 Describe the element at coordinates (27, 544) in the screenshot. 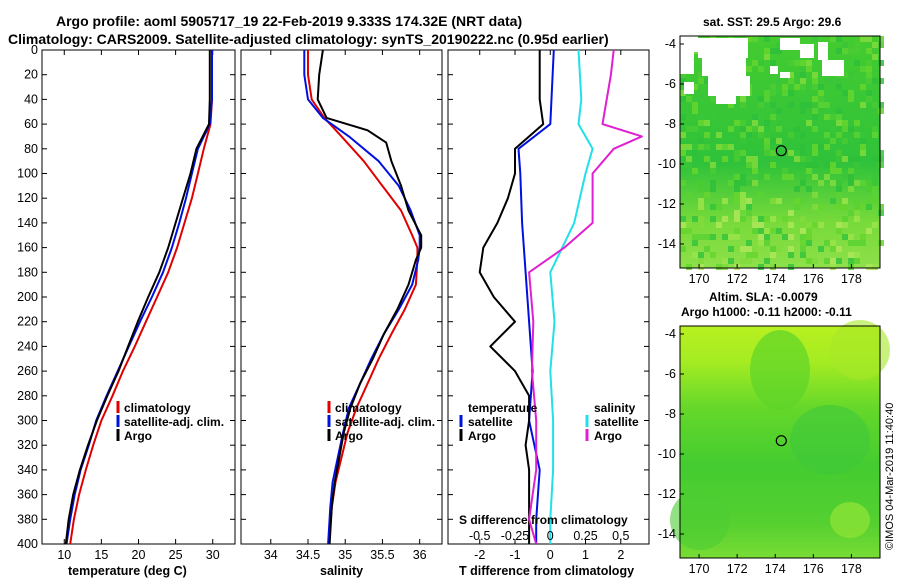

I see `y-tick-label: 400` at that location.